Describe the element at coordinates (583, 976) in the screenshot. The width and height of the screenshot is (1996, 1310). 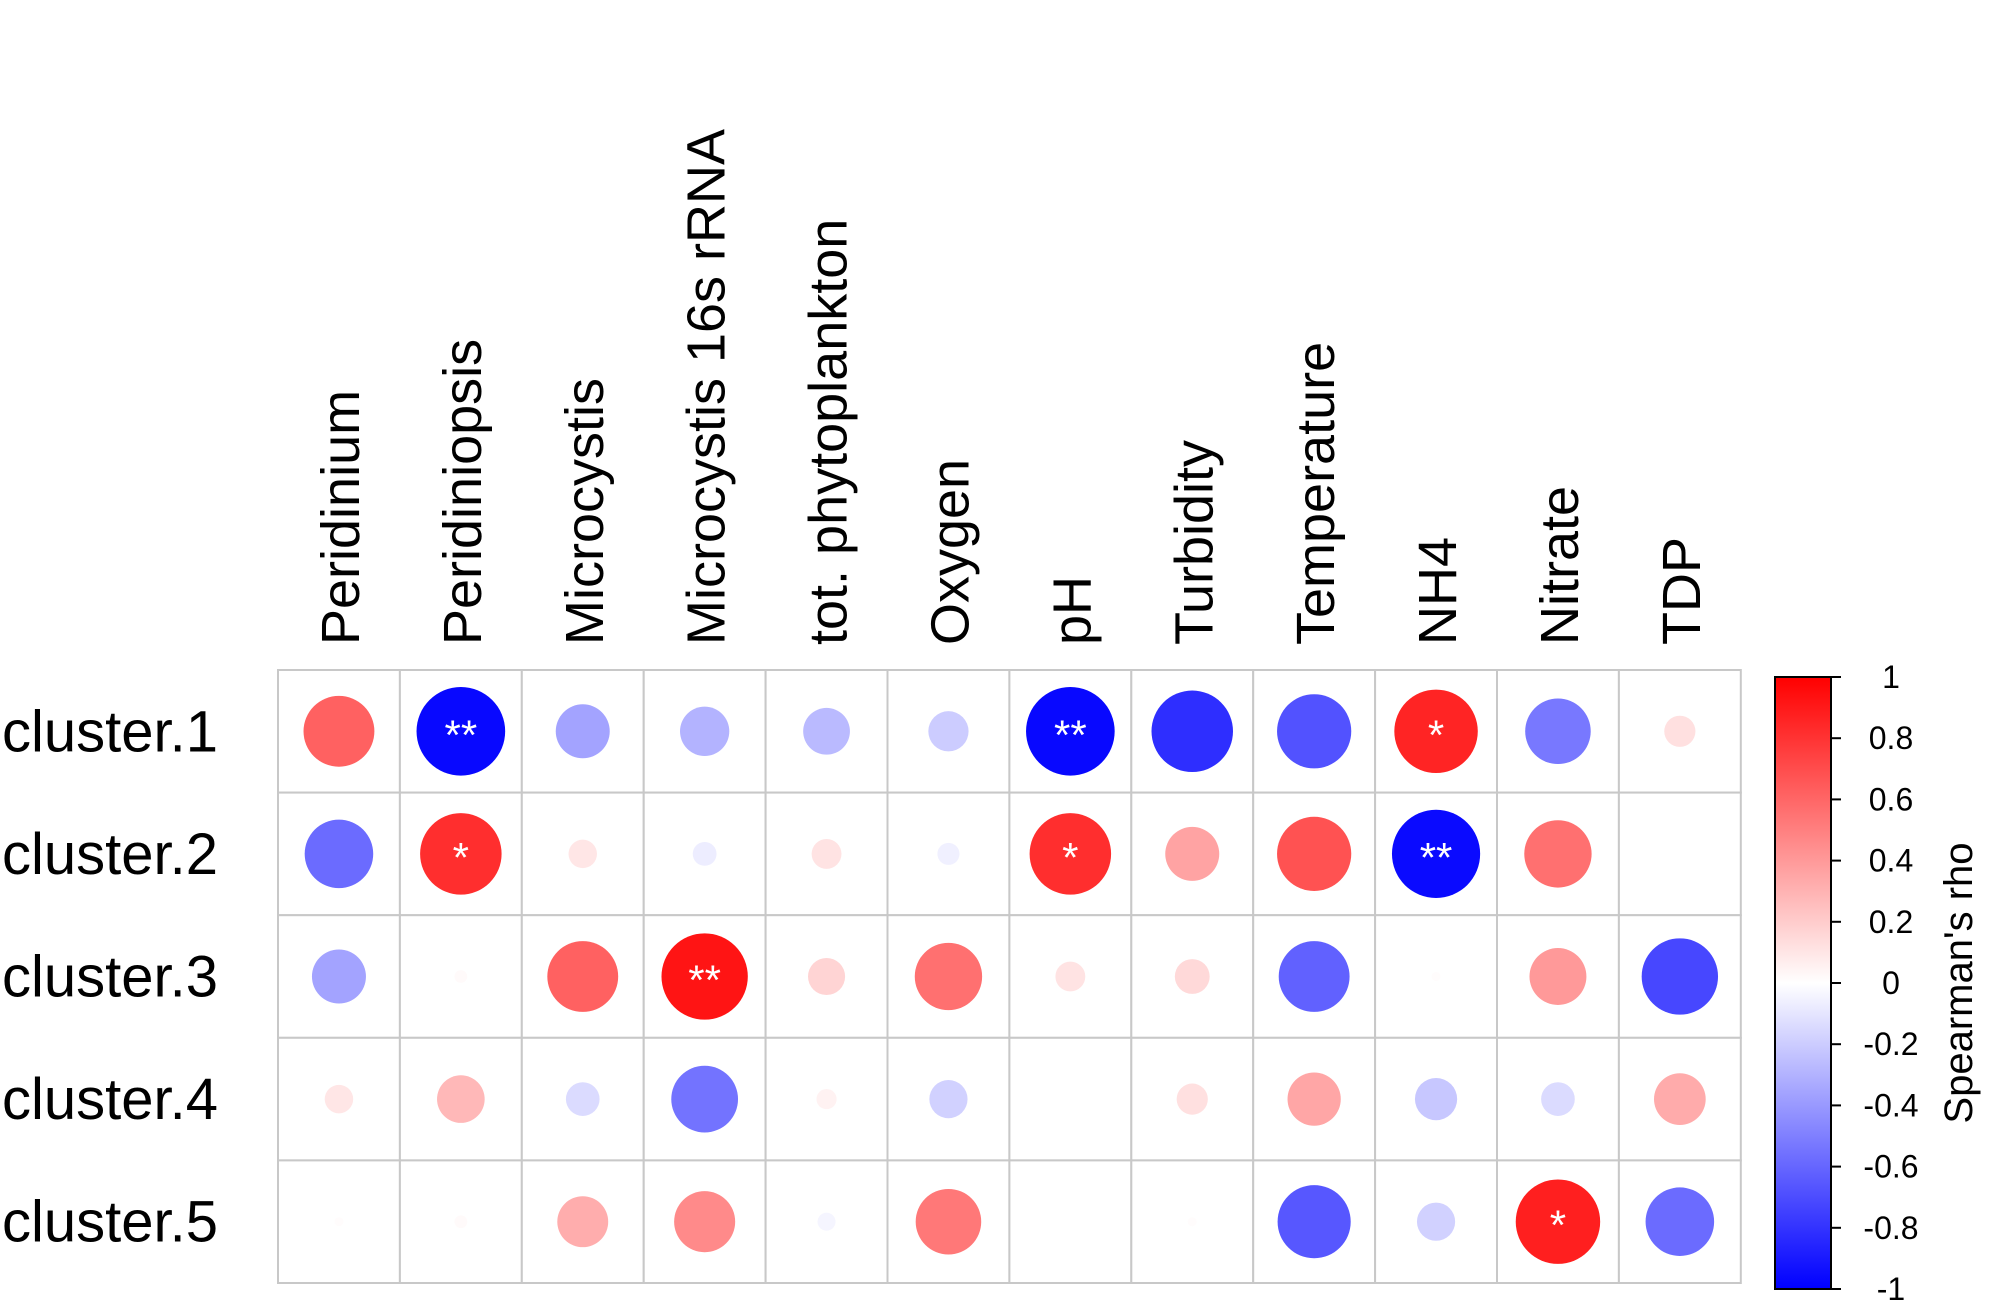
I see `correlation-circle-cluster-3-microcystis` at that location.